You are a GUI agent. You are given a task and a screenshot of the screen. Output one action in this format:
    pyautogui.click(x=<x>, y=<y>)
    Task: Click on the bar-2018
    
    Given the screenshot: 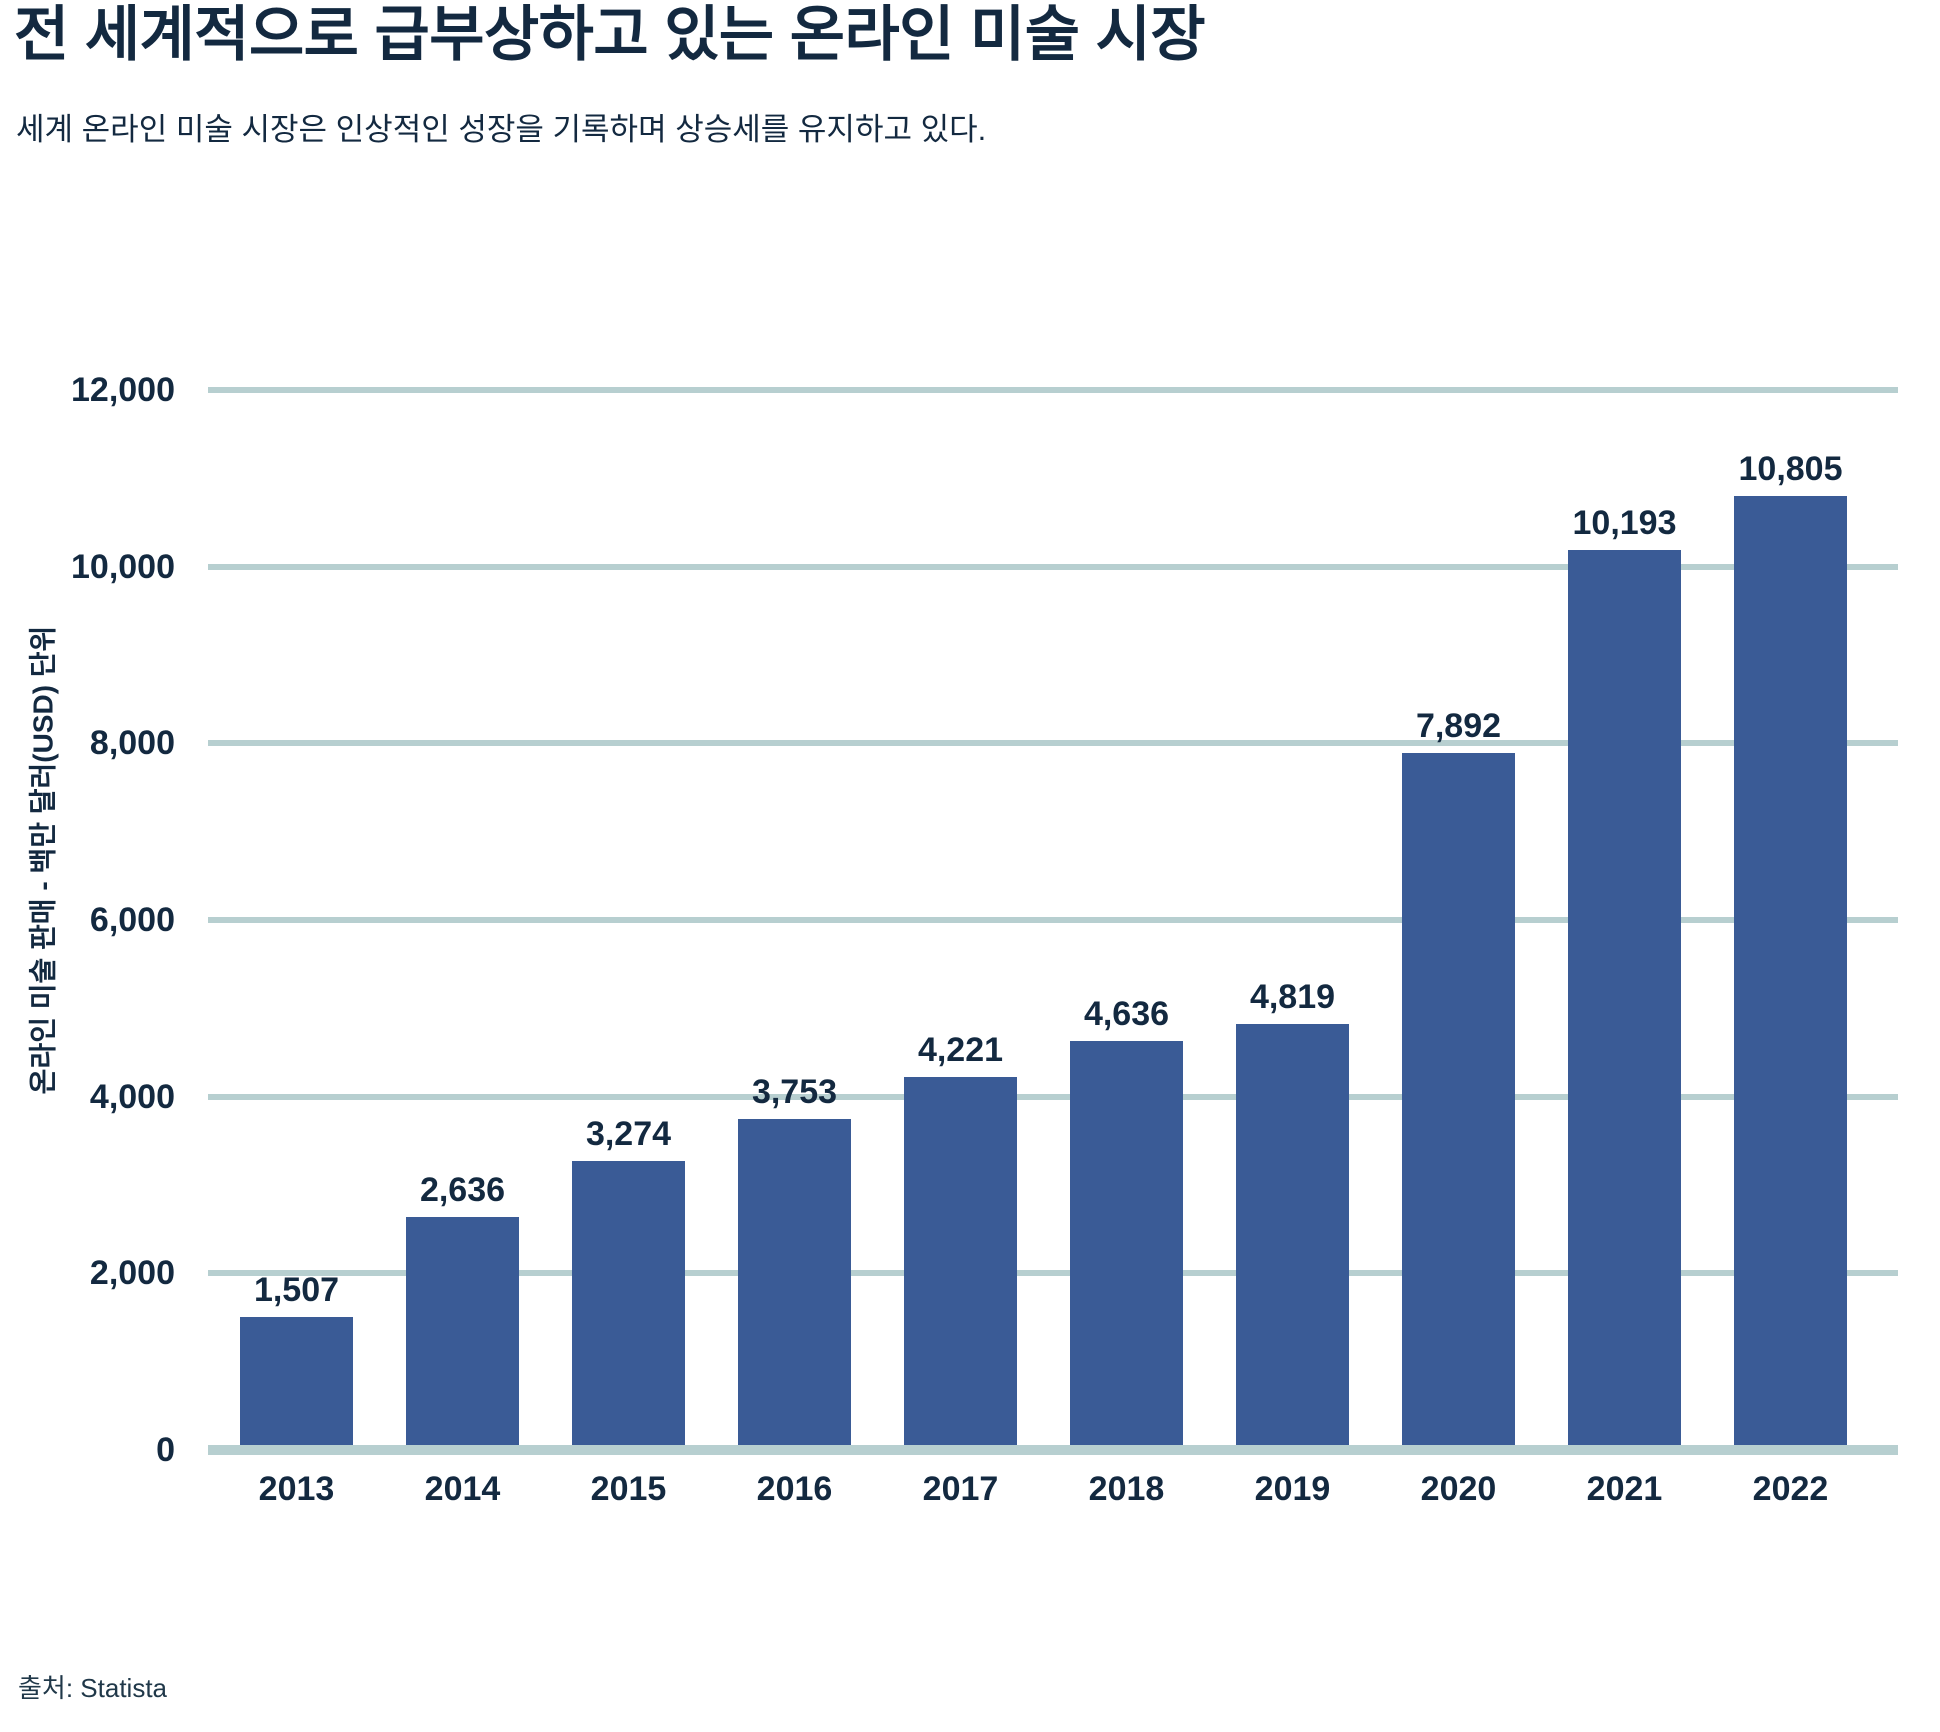 What is the action you would take?
    pyautogui.click(x=1126, y=1242)
    